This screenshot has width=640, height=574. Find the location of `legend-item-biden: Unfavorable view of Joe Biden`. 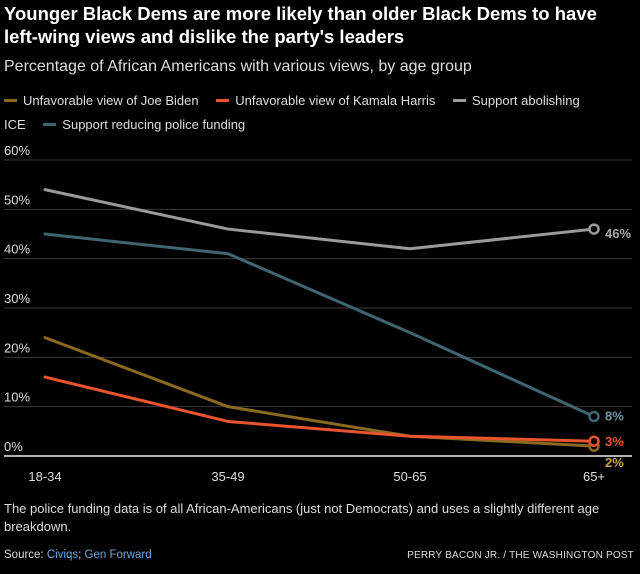

legend-item-biden: Unfavorable view of Joe Biden is located at coordinates (101, 100).